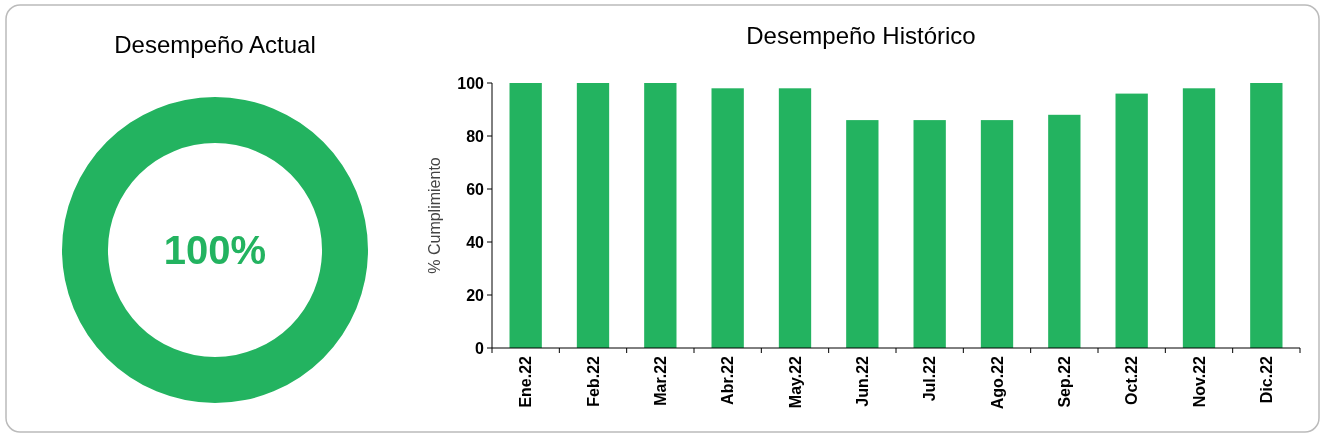 This screenshot has width=1325, height=436. What do you see at coordinates (795, 382) in the screenshot?
I see `x-tick-label: May.22` at bounding box center [795, 382].